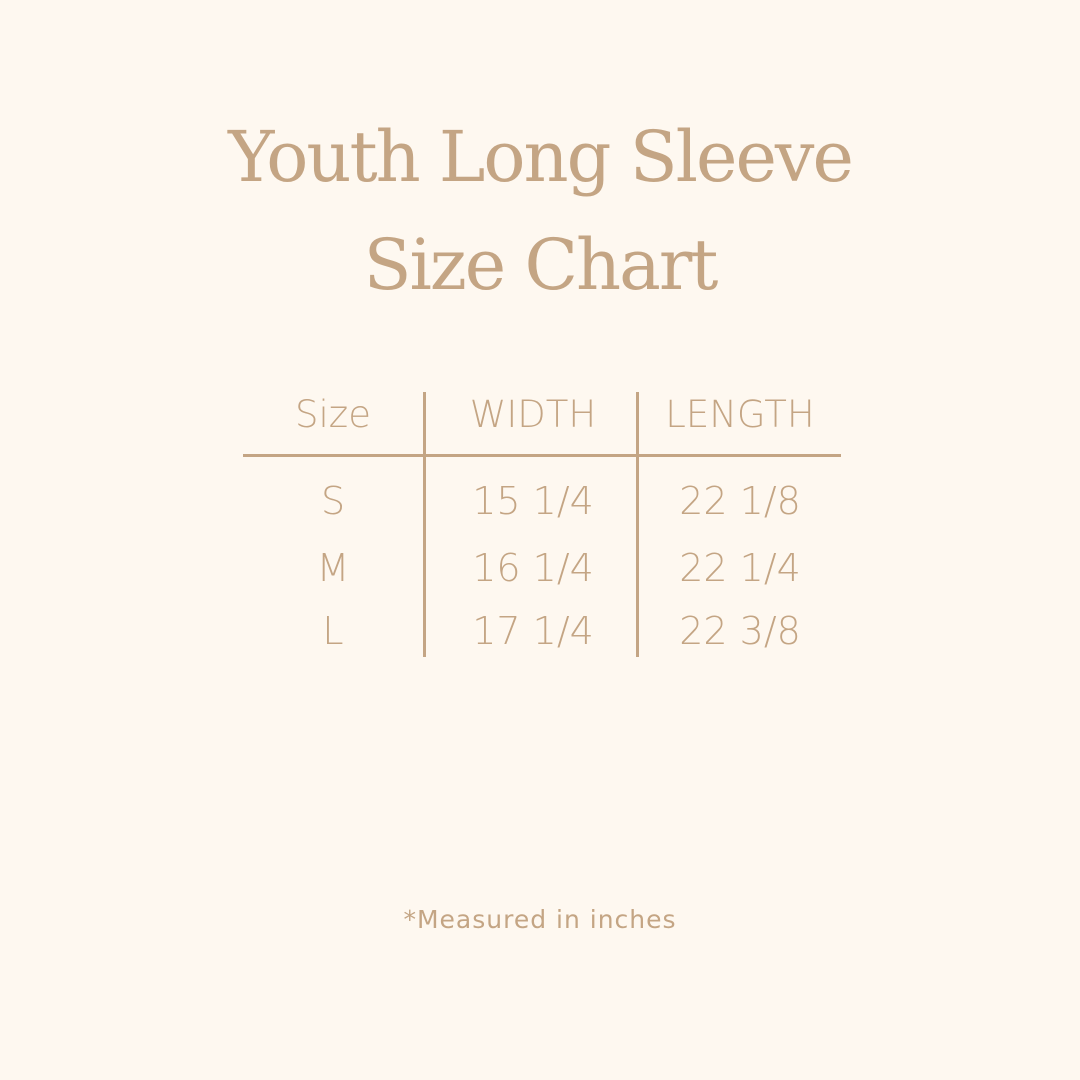 Image resolution: width=1080 pixels, height=1080 pixels. Describe the element at coordinates (740, 501) in the screenshot. I see `table-cell: 22 1/8` at that location.